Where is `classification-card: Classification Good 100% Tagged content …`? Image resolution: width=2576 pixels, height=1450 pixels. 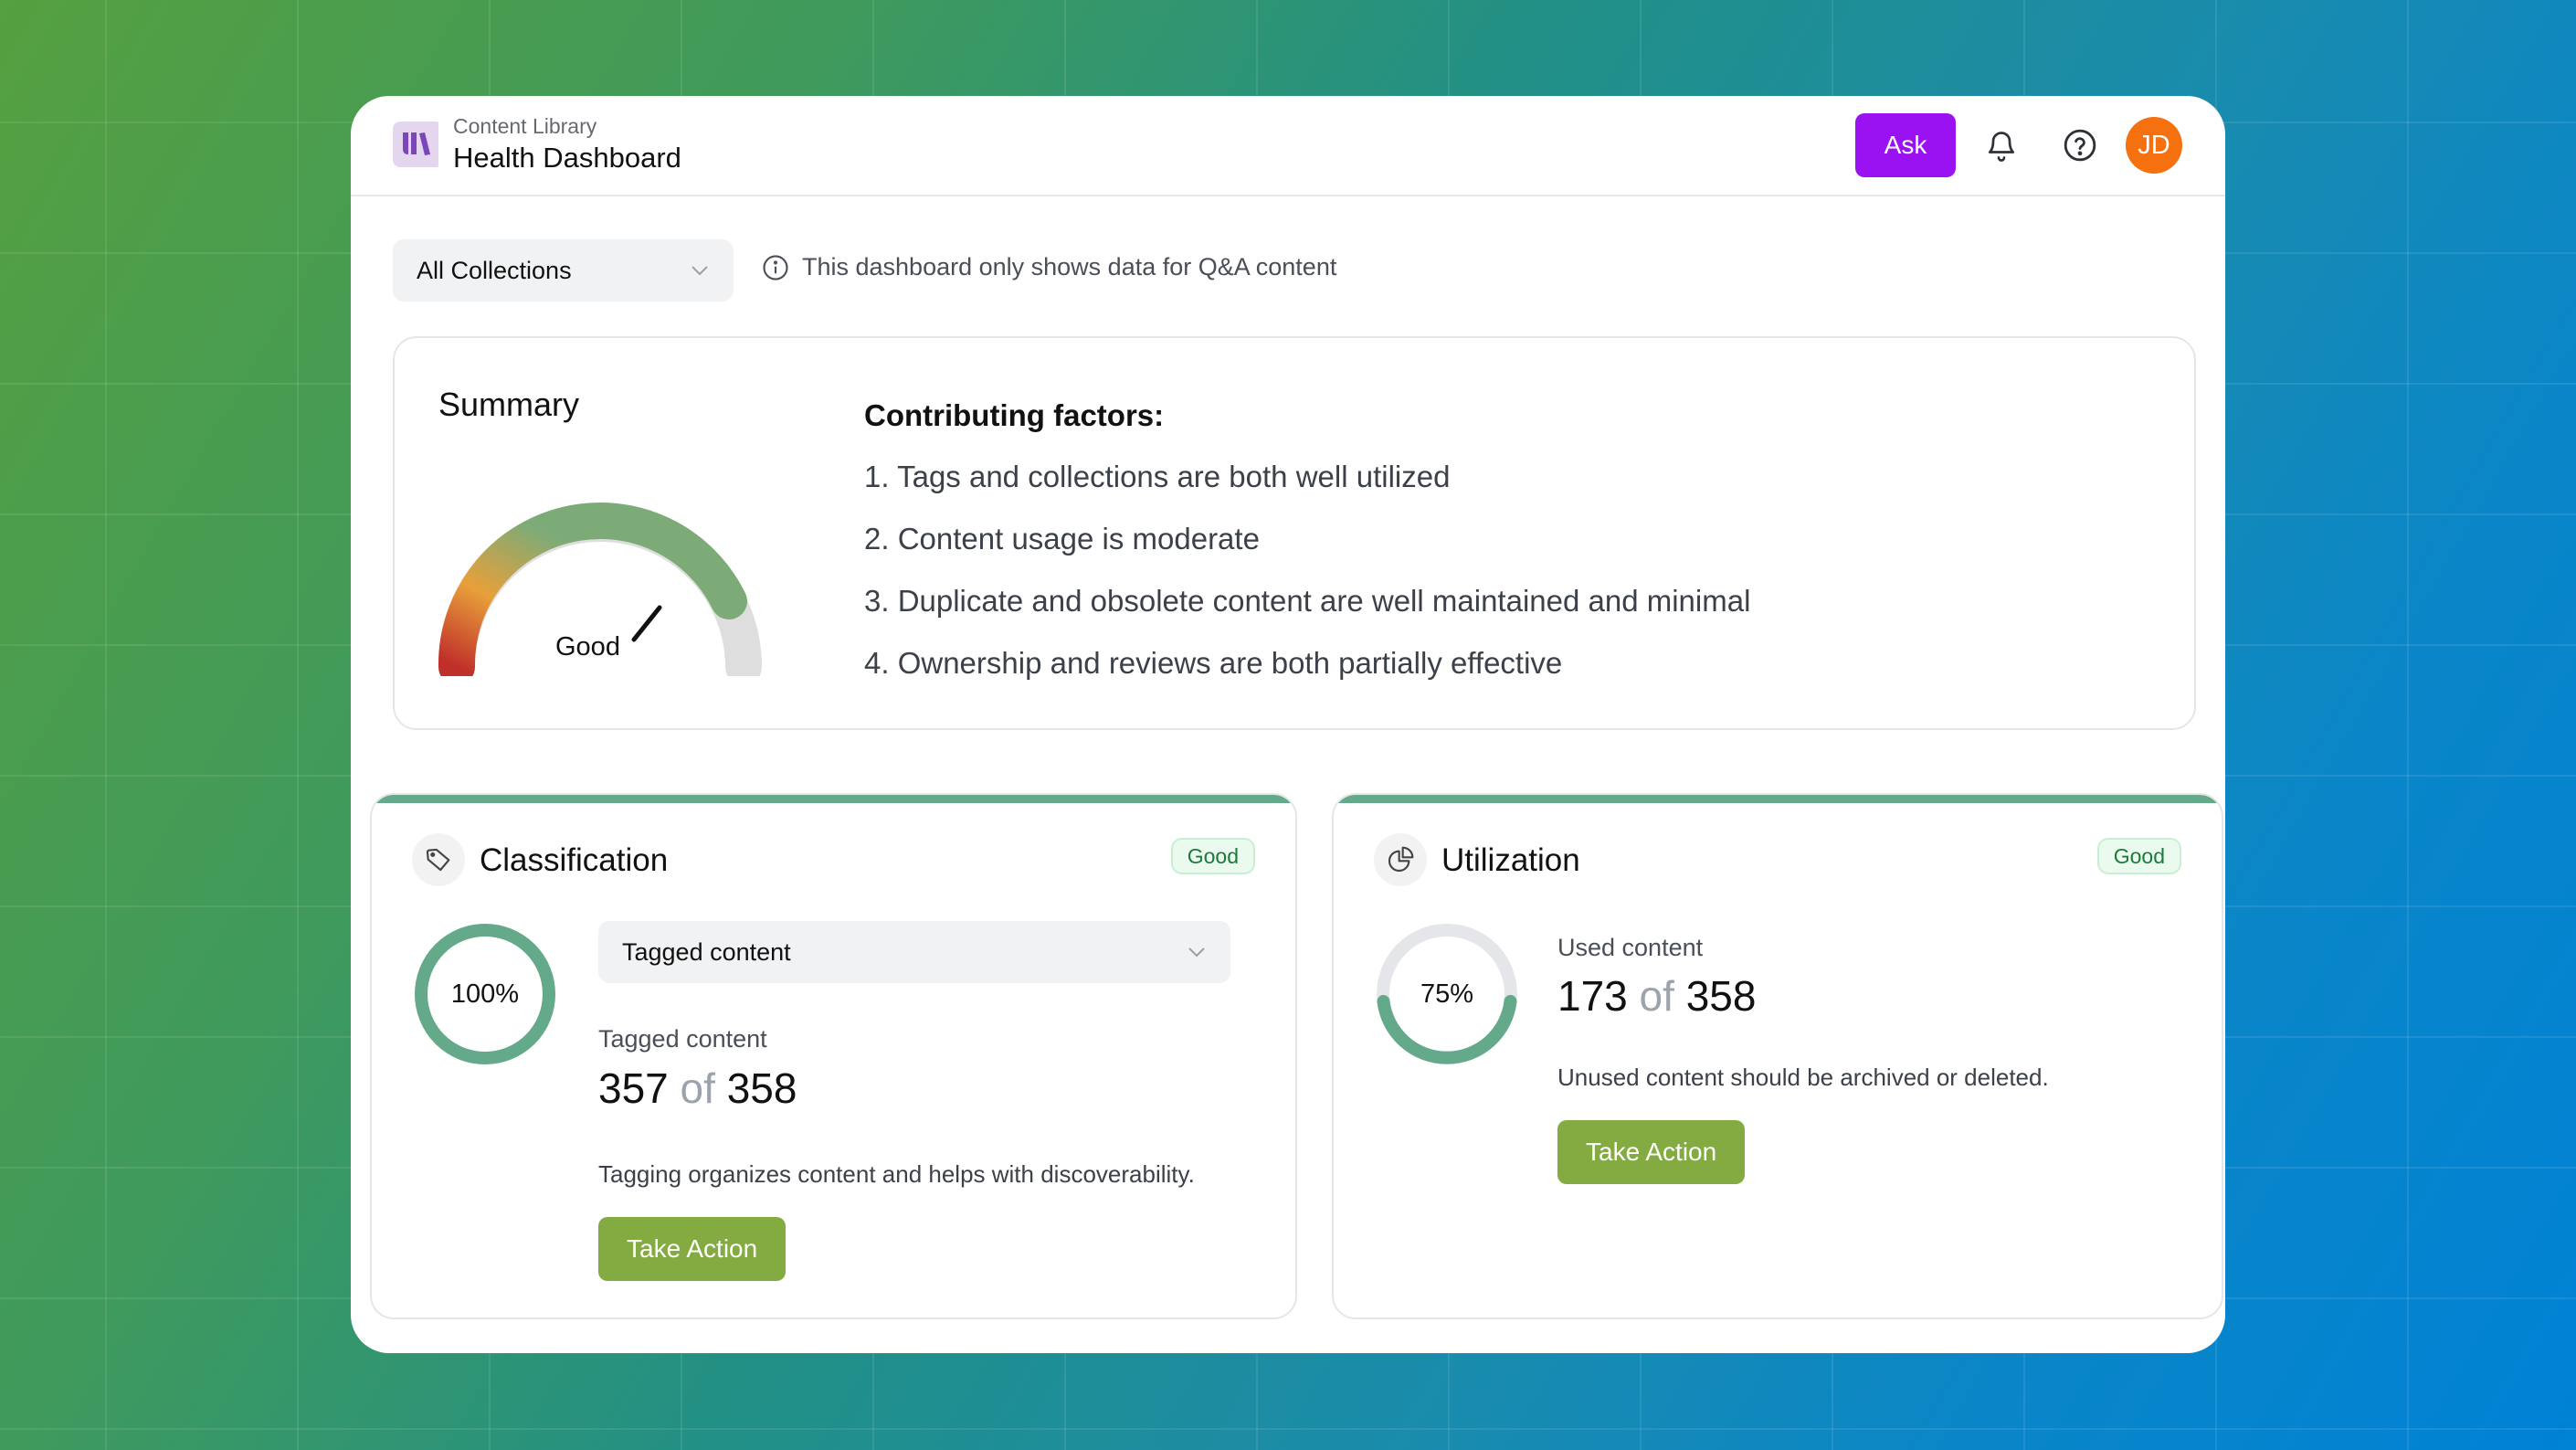 classification-card: Classification Good 100% Tagged content … is located at coordinates (834, 1056).